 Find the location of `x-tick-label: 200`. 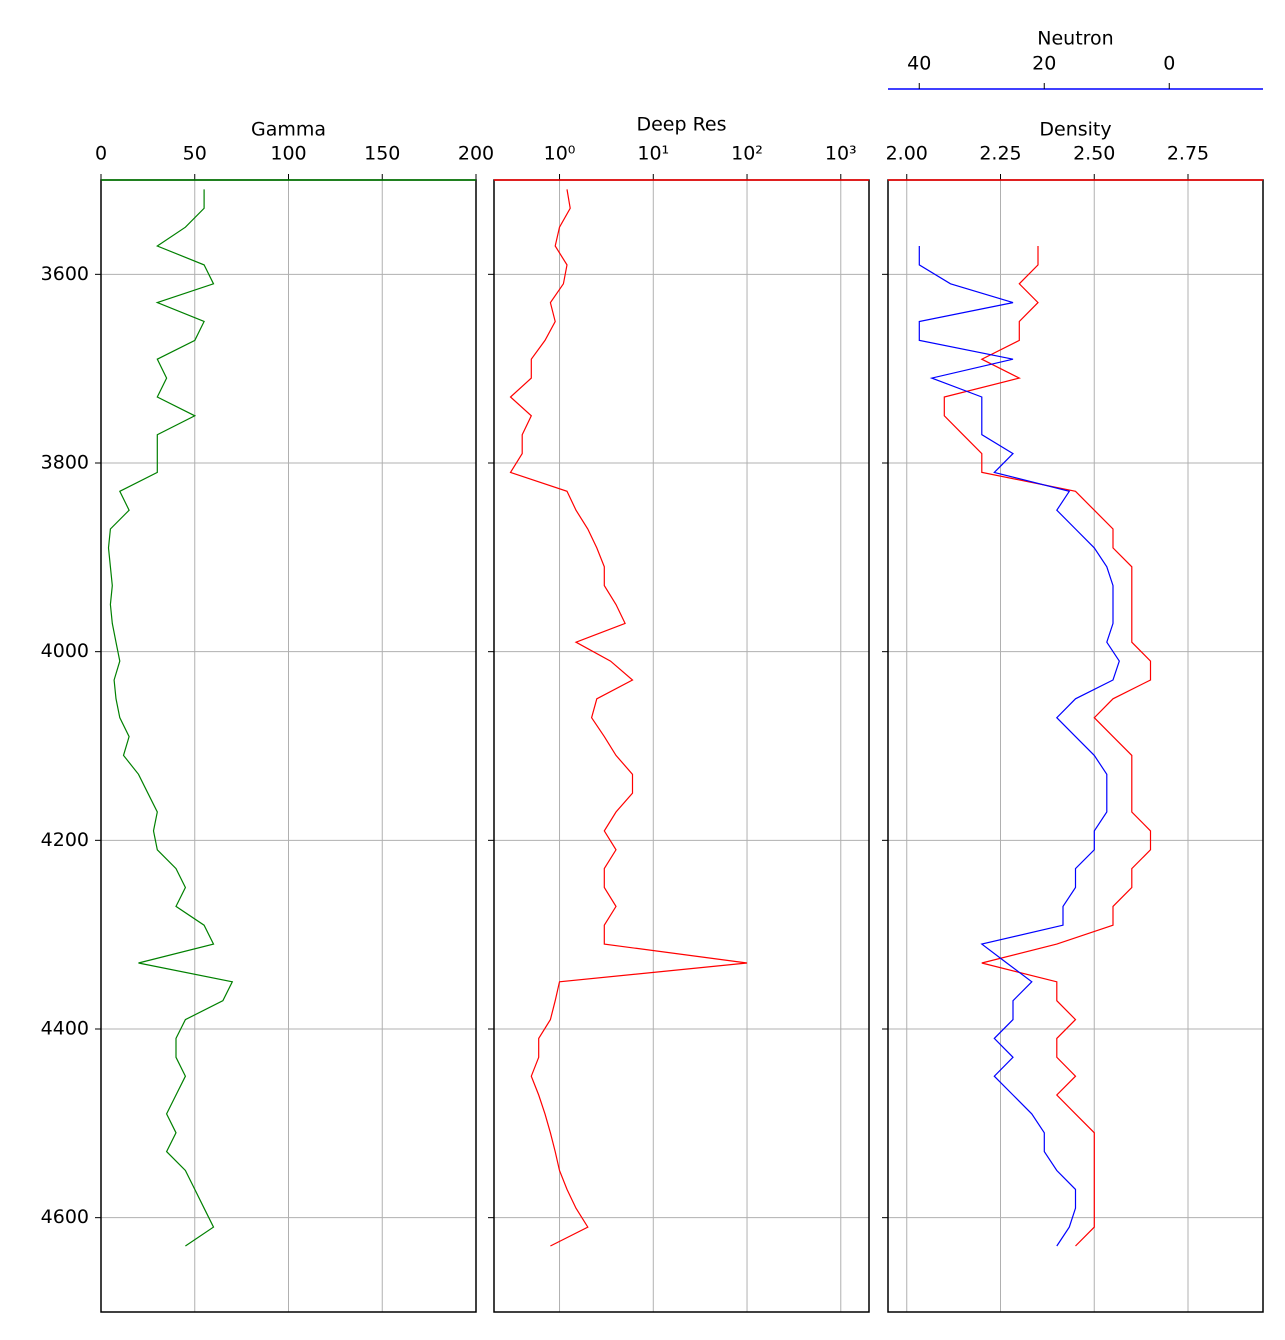

x-tick-label: 200 is located at coordinates (476, 154).